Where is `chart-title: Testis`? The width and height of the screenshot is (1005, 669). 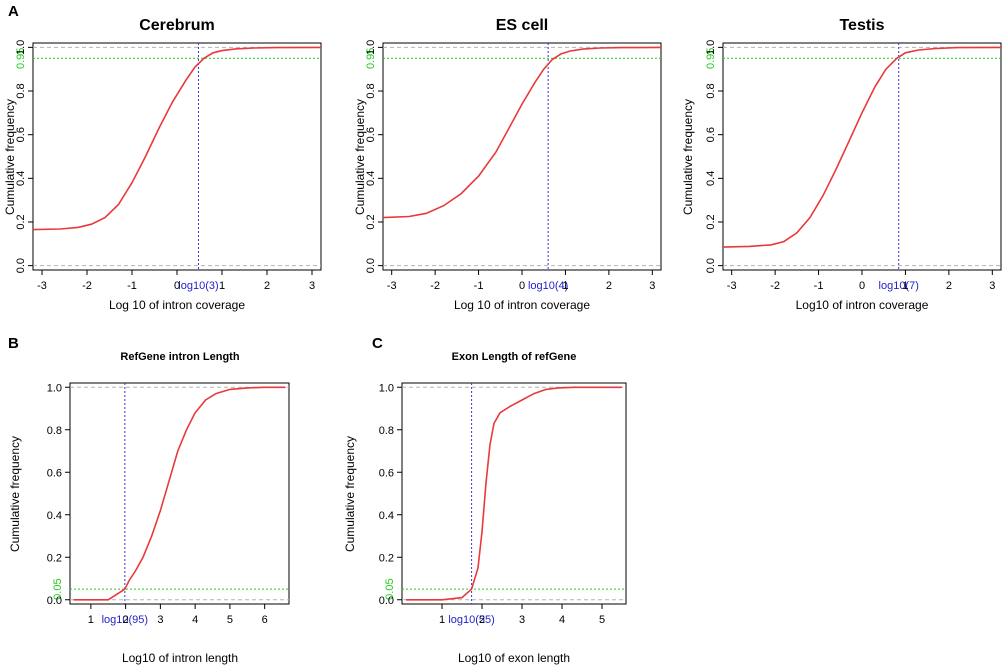 chart-title: Testis is located at coordinates (861, 25).